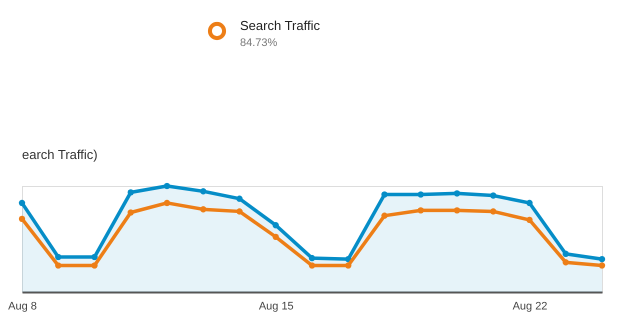 The image size is (620, 330). I want to click on x-tick-label: Aug 22, so click(530, 306).